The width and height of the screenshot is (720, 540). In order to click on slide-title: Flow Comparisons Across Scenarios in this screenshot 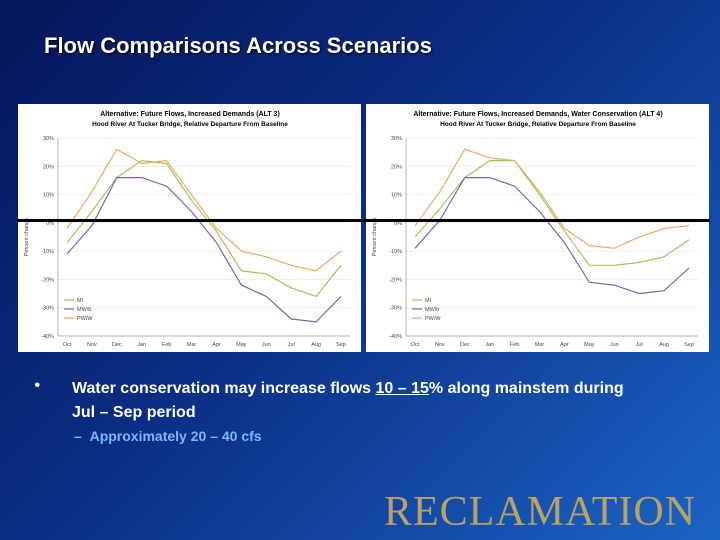, I will do `click(238, 45)`.